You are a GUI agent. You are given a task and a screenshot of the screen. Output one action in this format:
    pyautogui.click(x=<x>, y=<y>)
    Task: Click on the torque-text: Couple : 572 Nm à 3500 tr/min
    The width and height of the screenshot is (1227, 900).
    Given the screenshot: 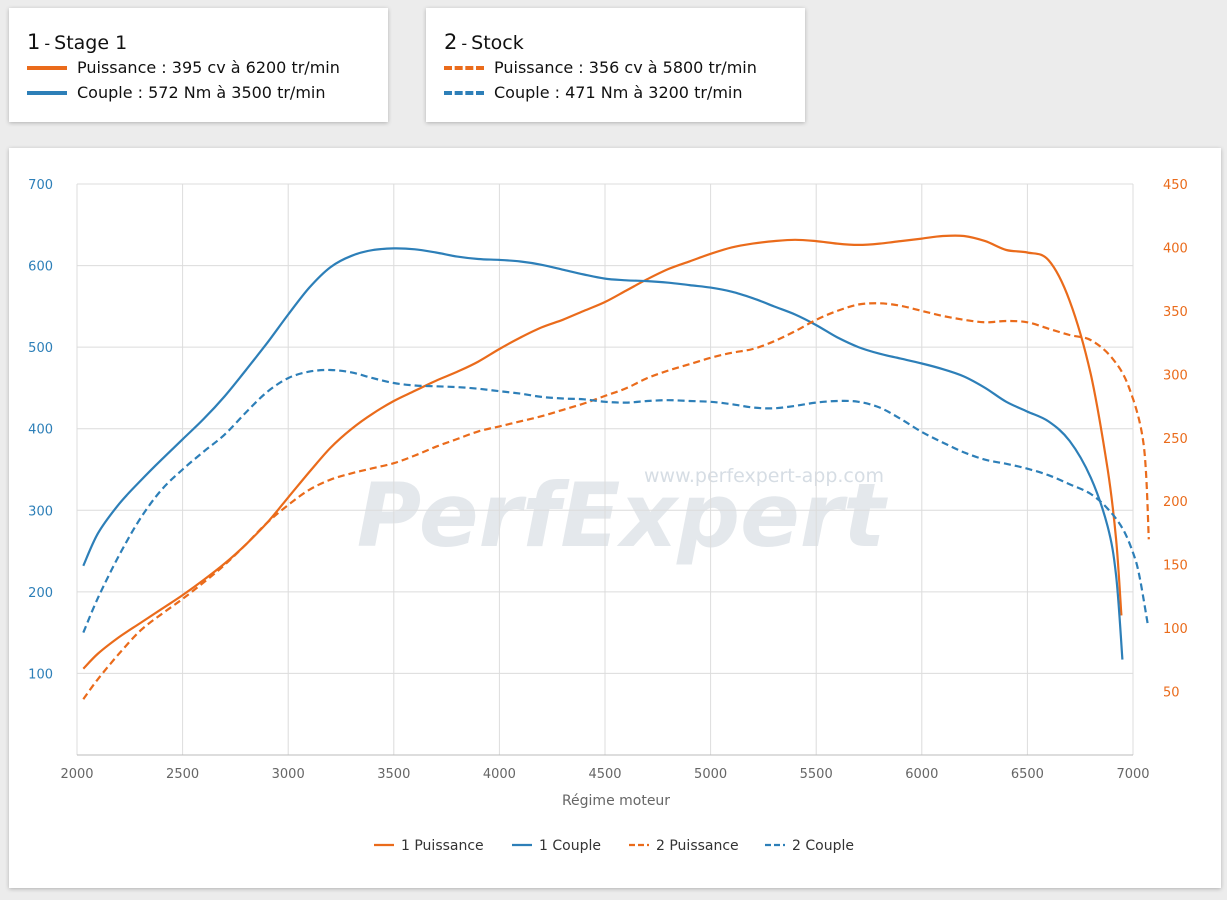 What is the action you would take?
    pyautogui.click(x=201, y=92)
    